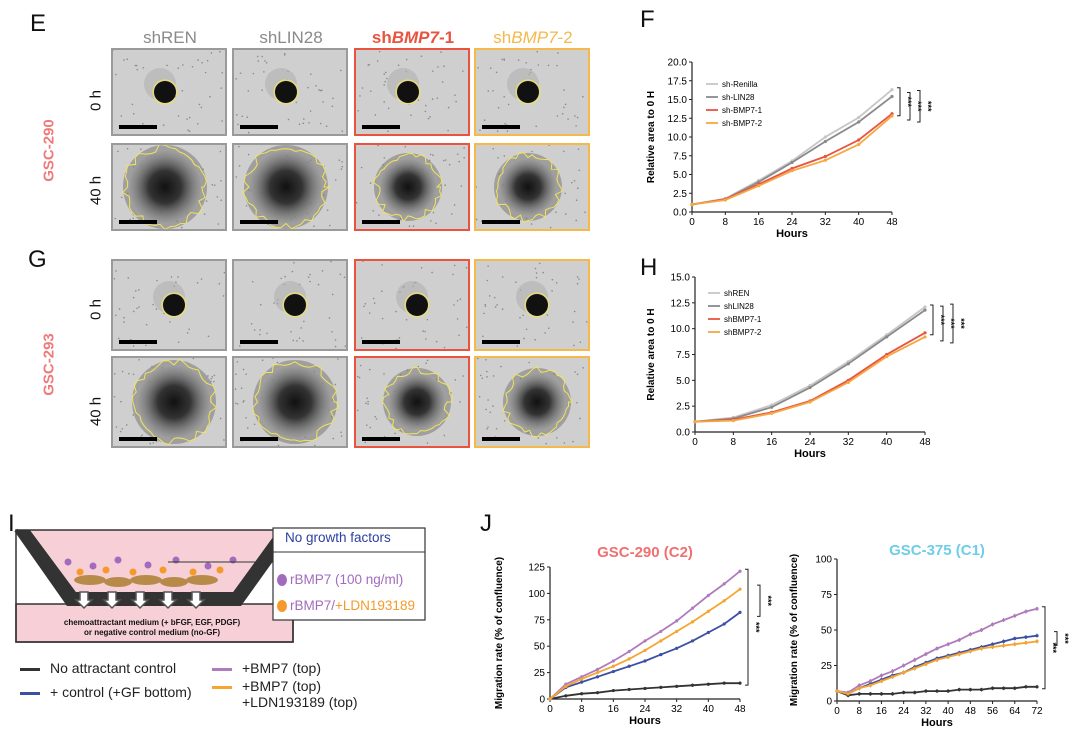 This screenshot has width=1080, height=742. Describe the element at coordinates (1015, 711) in the screenshot. I see `x-tick-label: 64` at that location.